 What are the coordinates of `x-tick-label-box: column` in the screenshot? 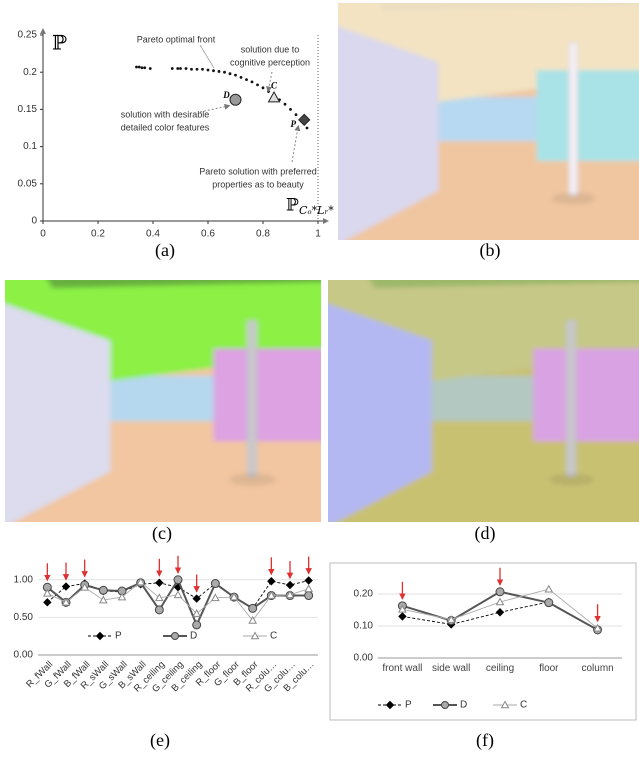 It's located at (597, 668).